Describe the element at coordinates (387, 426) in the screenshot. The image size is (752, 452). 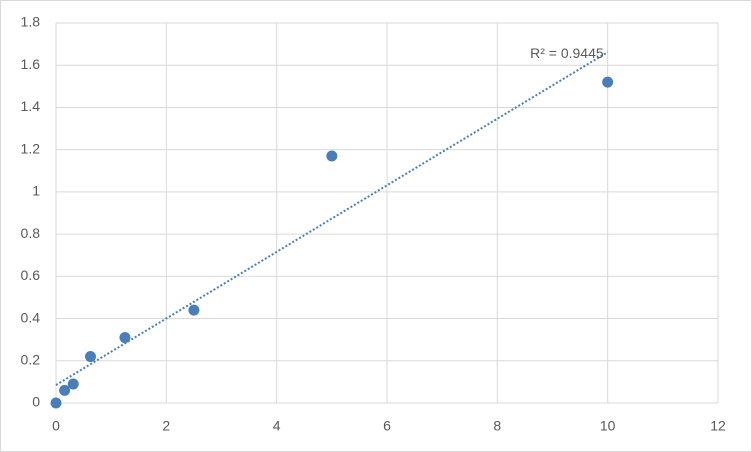
I see `x-tick-label: 6` at that location.